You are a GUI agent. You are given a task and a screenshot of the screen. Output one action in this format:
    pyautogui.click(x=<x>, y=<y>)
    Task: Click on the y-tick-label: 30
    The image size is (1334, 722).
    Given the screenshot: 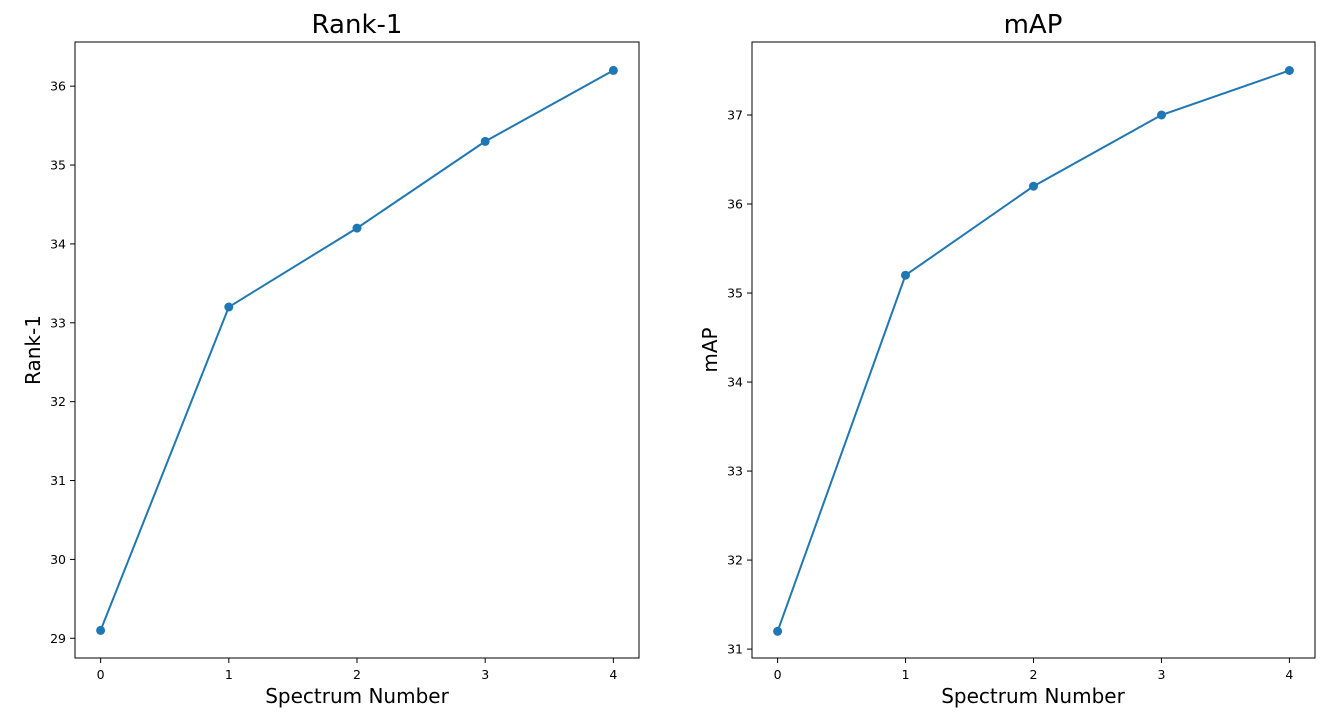 What is the action you would take?
    pyautogui.click(x=58, y=559)
    